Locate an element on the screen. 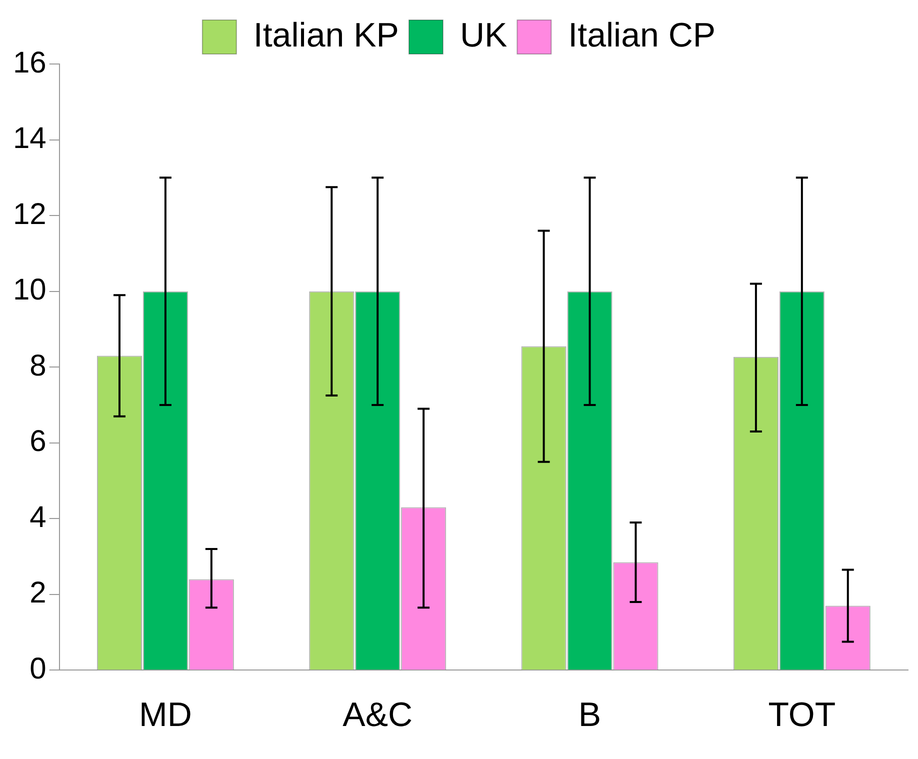 This screenshot has width=918, height=759. x-tick-label: TOT is located at coordinates (802, 715).